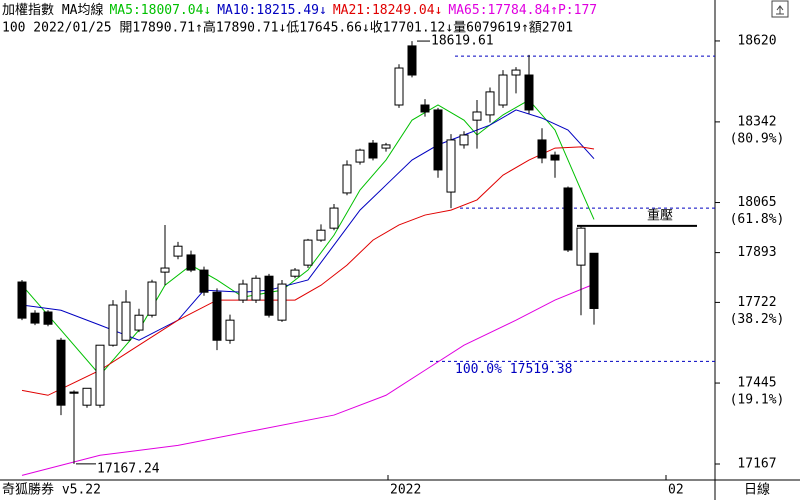 Image resolution: width=800 pixels, height=500 pixels. Describe the element at coordinates (128, 468) in the screenshot. I see `low-label: 17167.24` at that location.